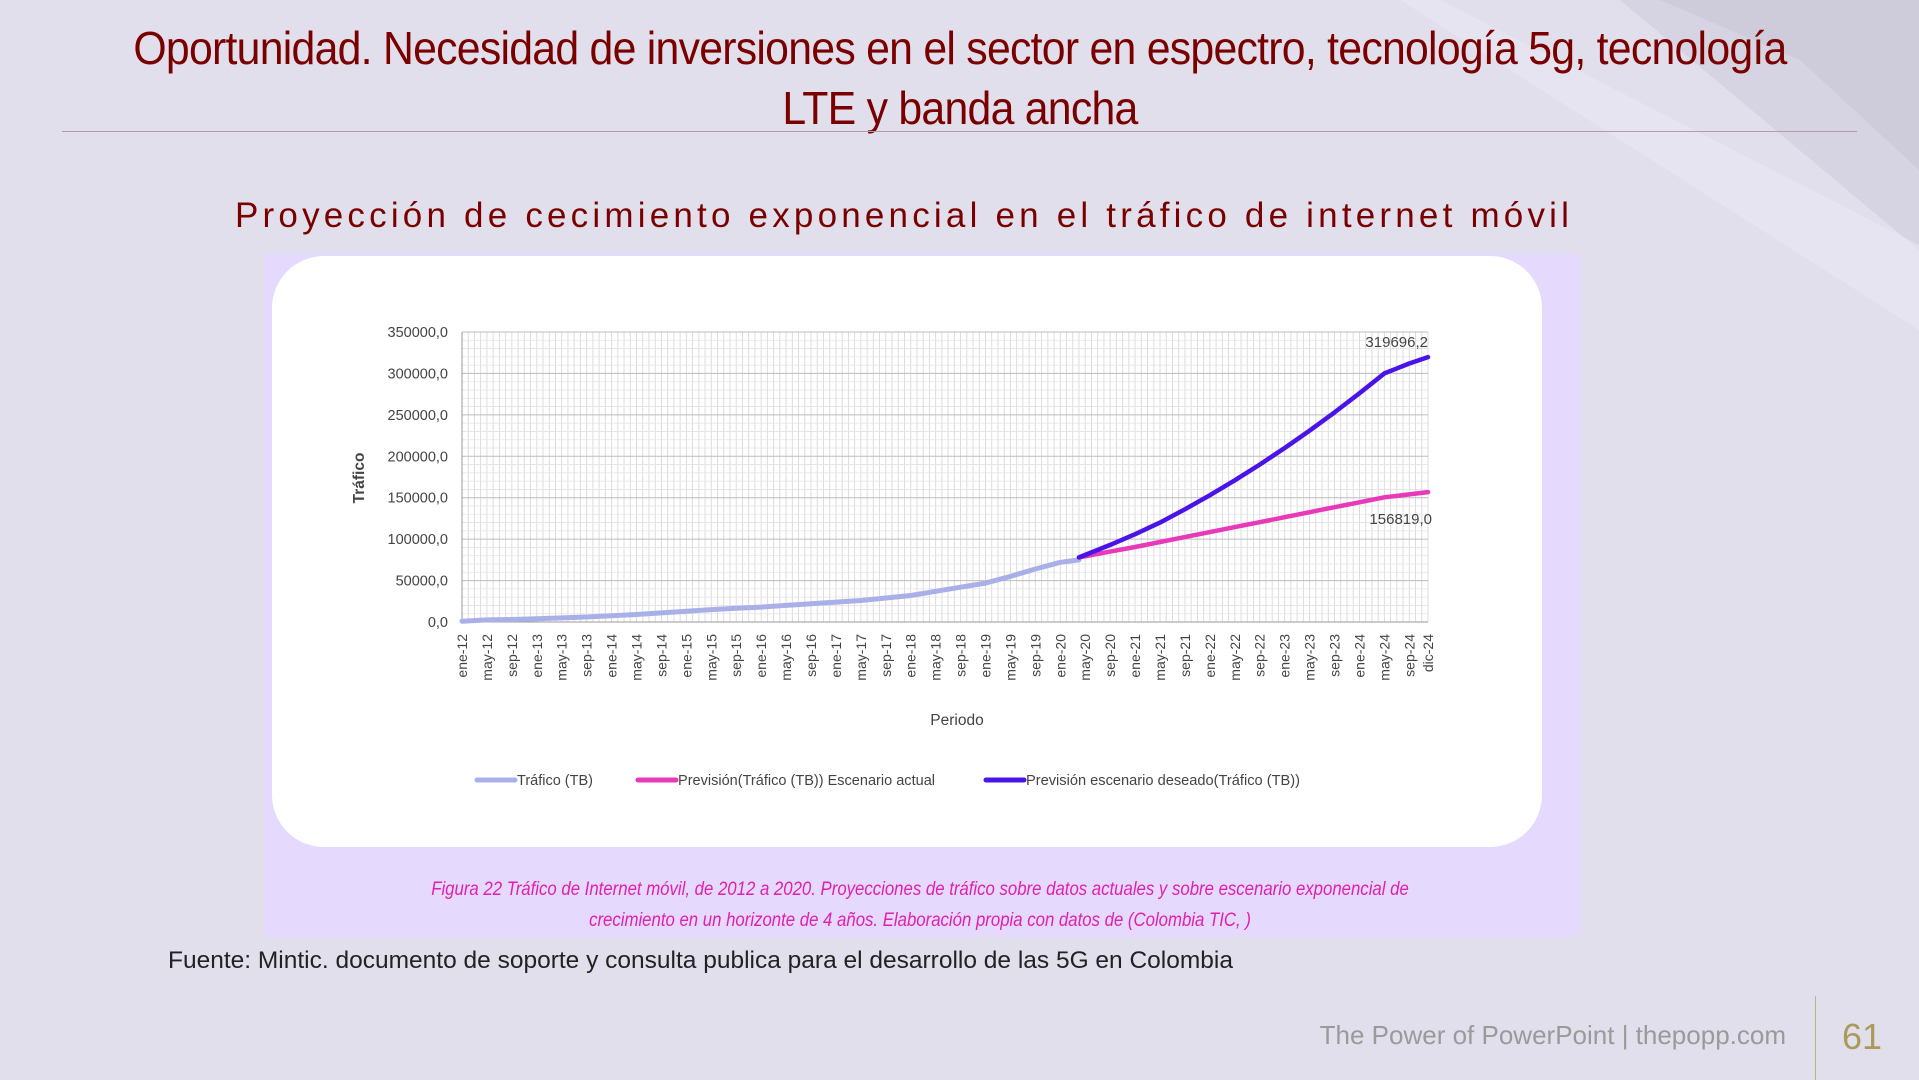  Describe the element at coordinates (961, 655) in the screenshot. I see `x-tick-label: sep-18` at that location.